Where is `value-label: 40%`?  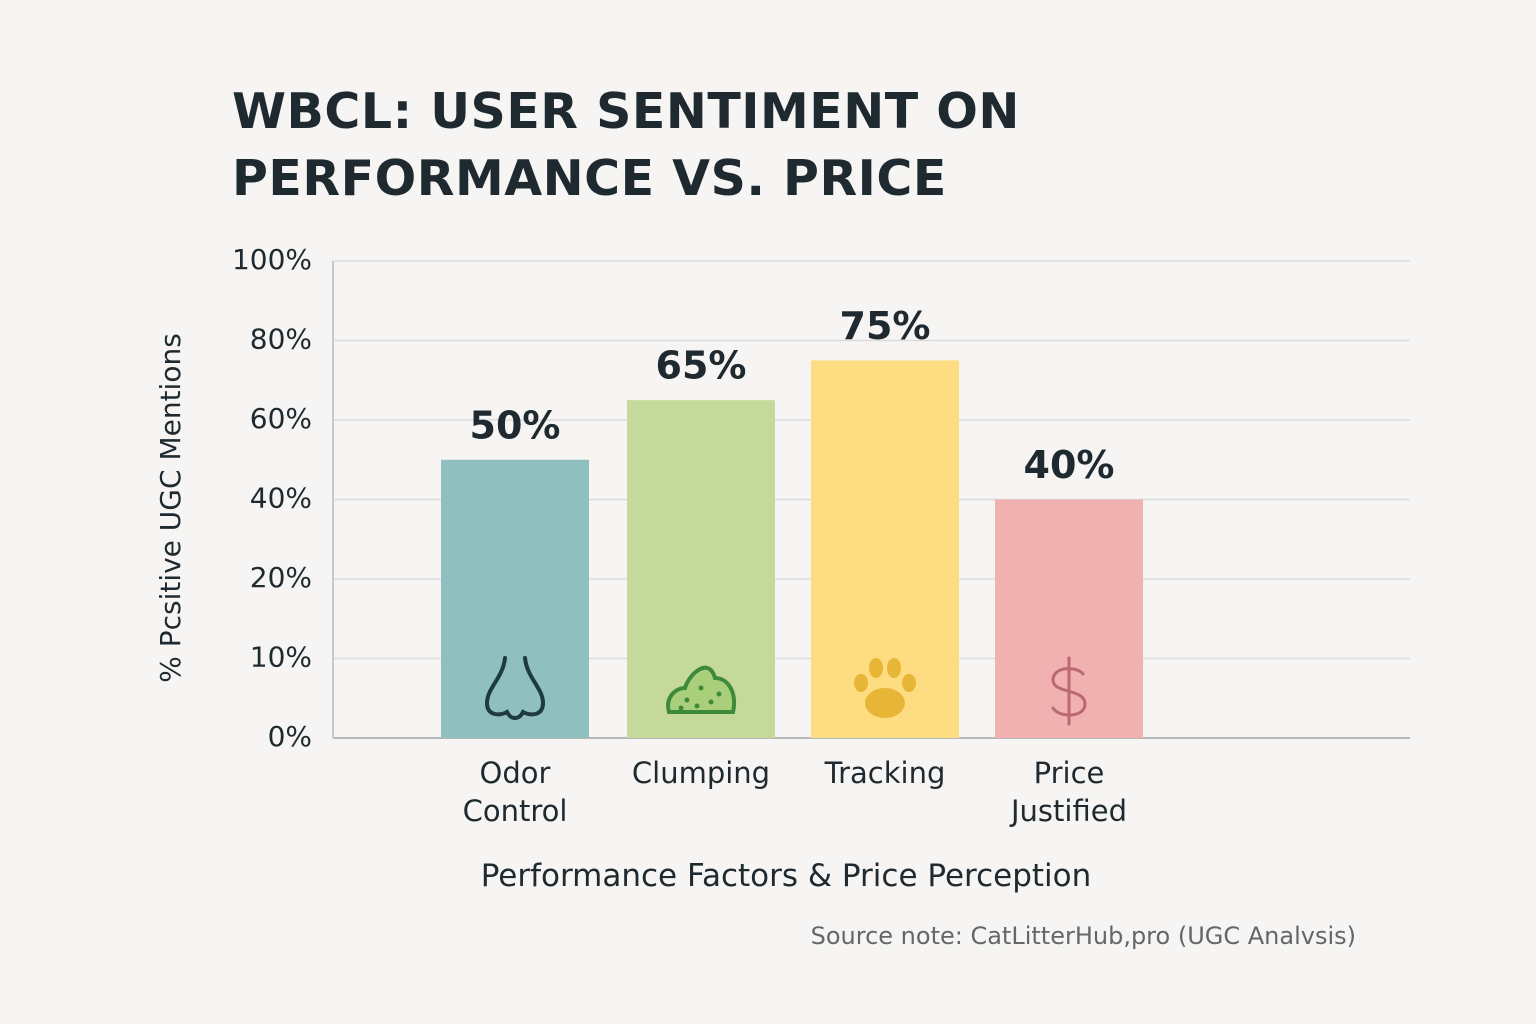 value-label: 40% is located at coordinates (1069, 465).